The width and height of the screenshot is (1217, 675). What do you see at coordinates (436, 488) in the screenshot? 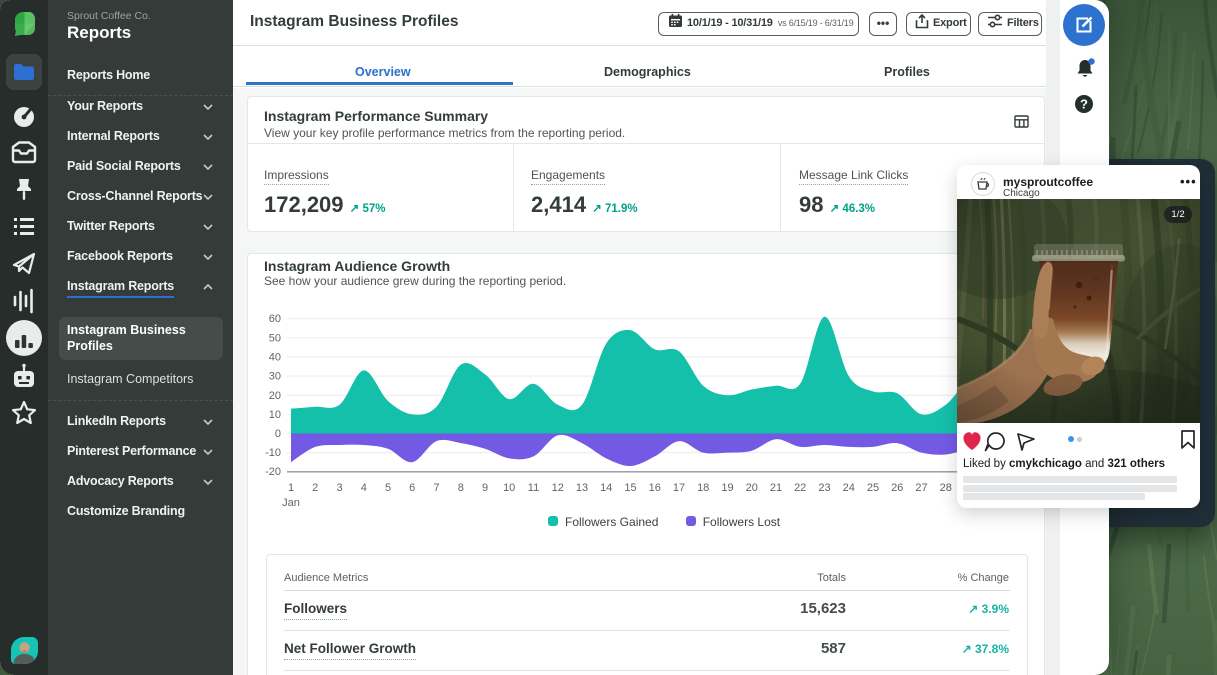
I see `svg-text: 7` at bounding box center [436, 488].